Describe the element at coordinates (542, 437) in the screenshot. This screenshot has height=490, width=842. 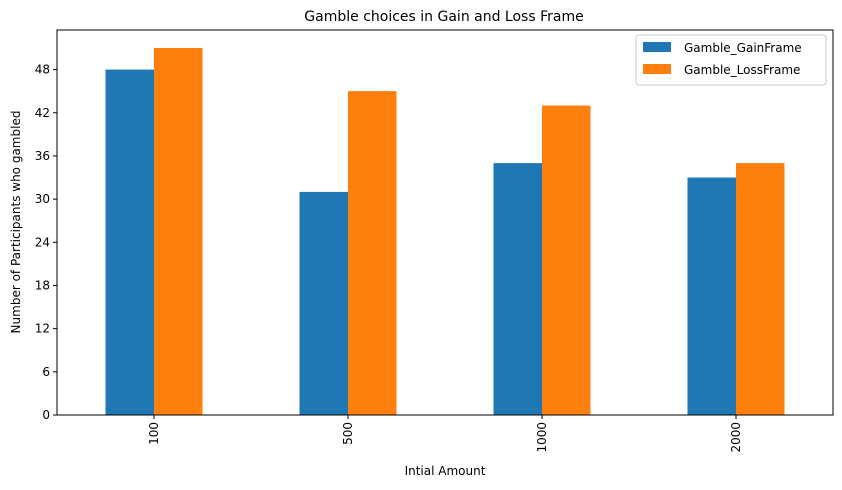
I see `x-tick-label: 1000` at that location.